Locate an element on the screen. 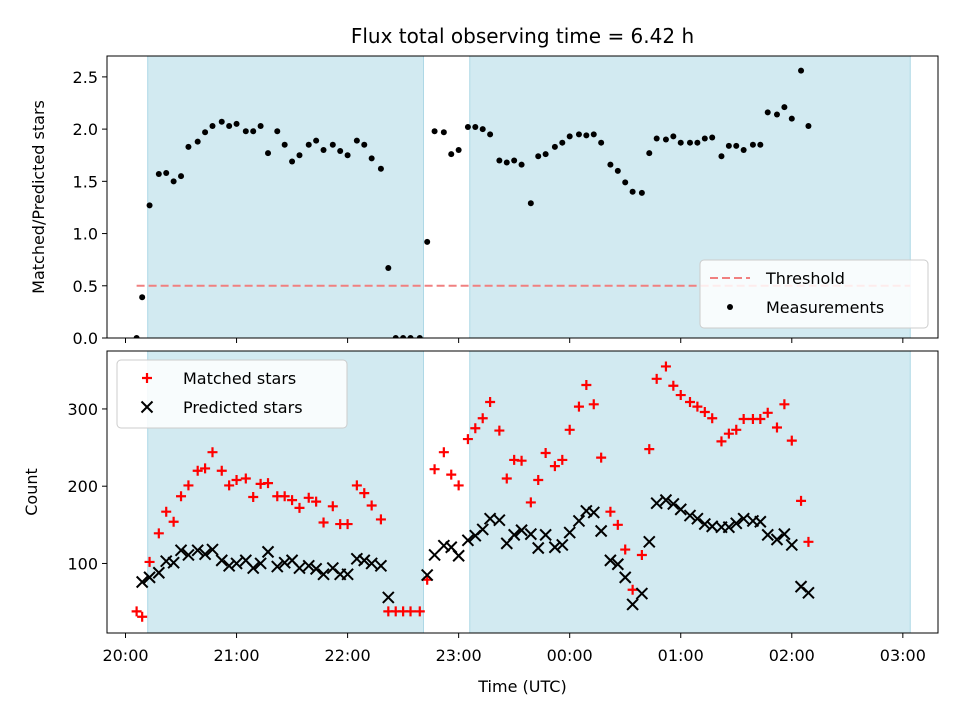 This screenshot has height=720, width=960. legend-marker is located at coordinates (147, 378).